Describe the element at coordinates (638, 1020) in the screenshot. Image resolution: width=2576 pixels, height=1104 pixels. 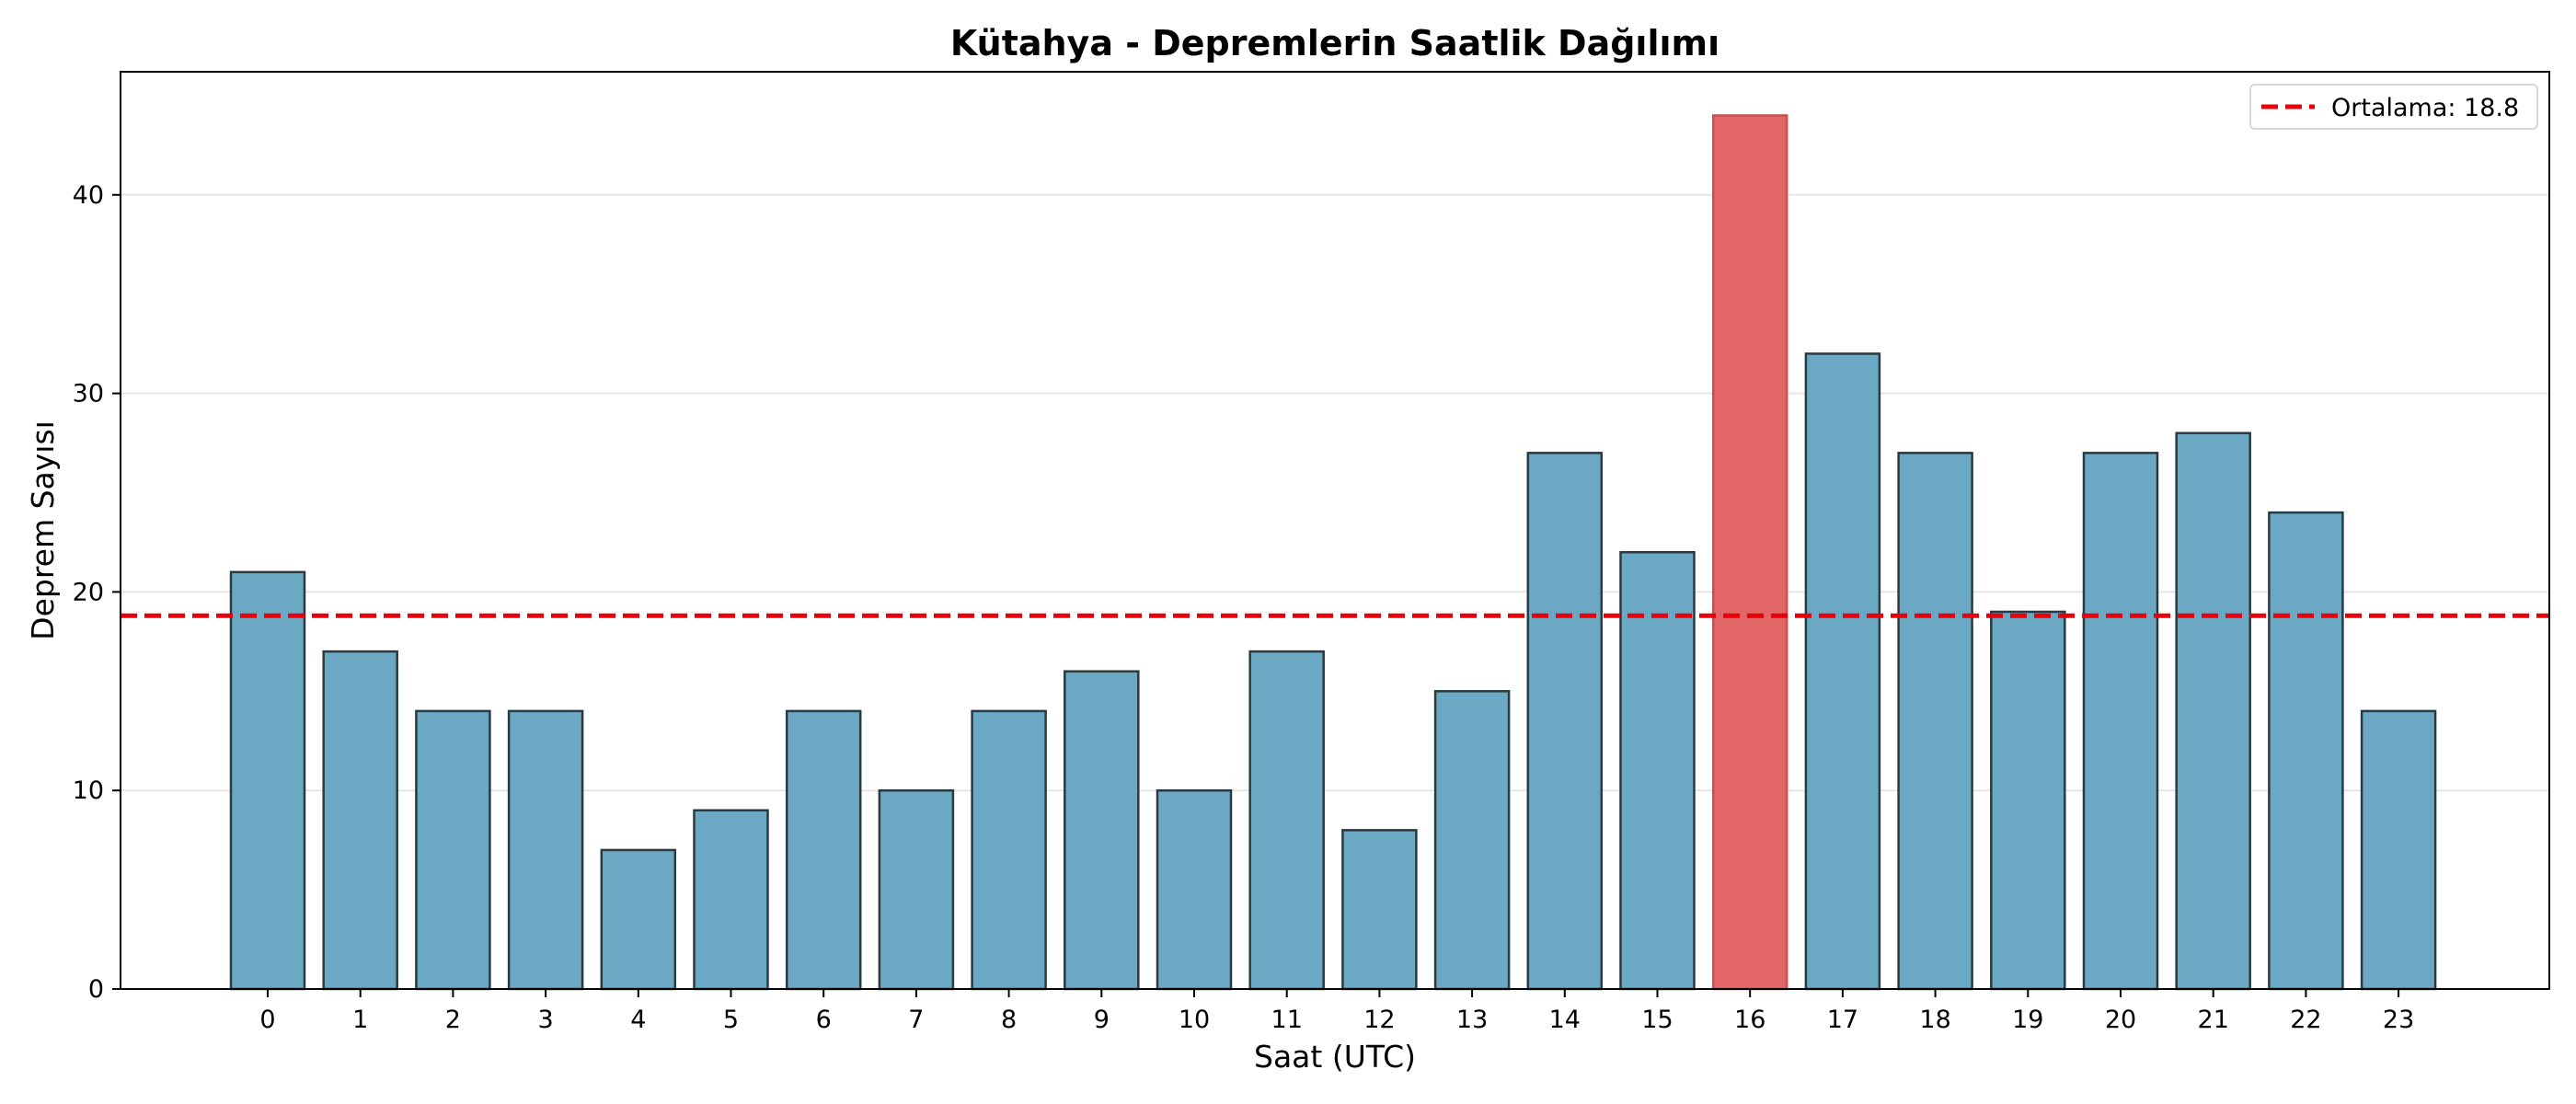
I see `x-tick-label: 4` at that location.